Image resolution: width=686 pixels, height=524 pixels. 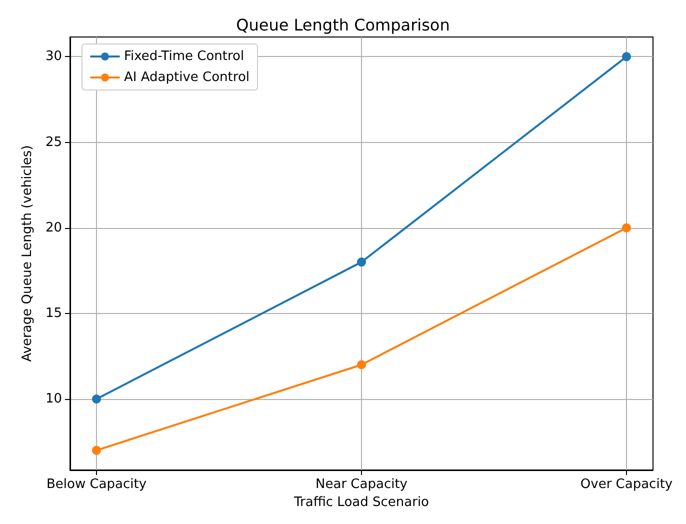 I want to click on chart-title: Queue Length Comparison, so click(x=343, y=25).